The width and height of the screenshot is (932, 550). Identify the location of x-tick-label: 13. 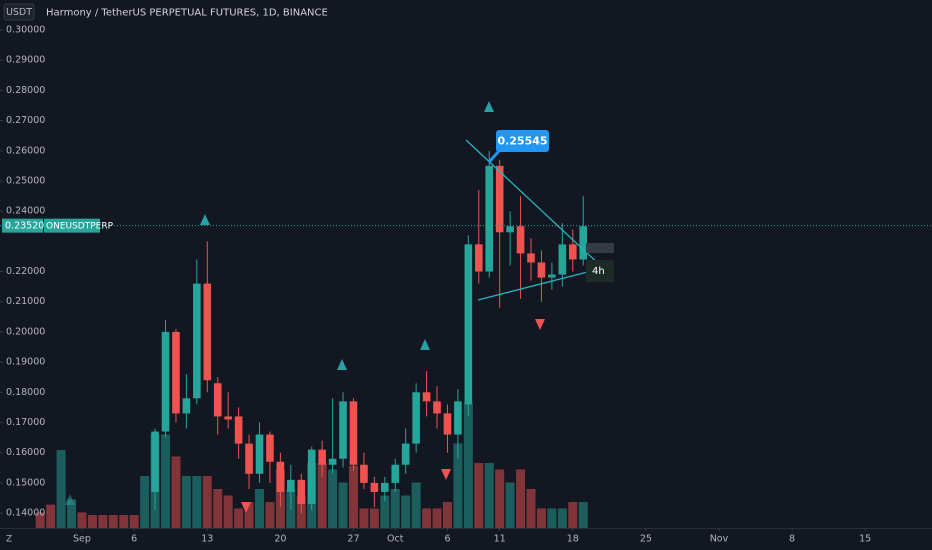
(207, 539).